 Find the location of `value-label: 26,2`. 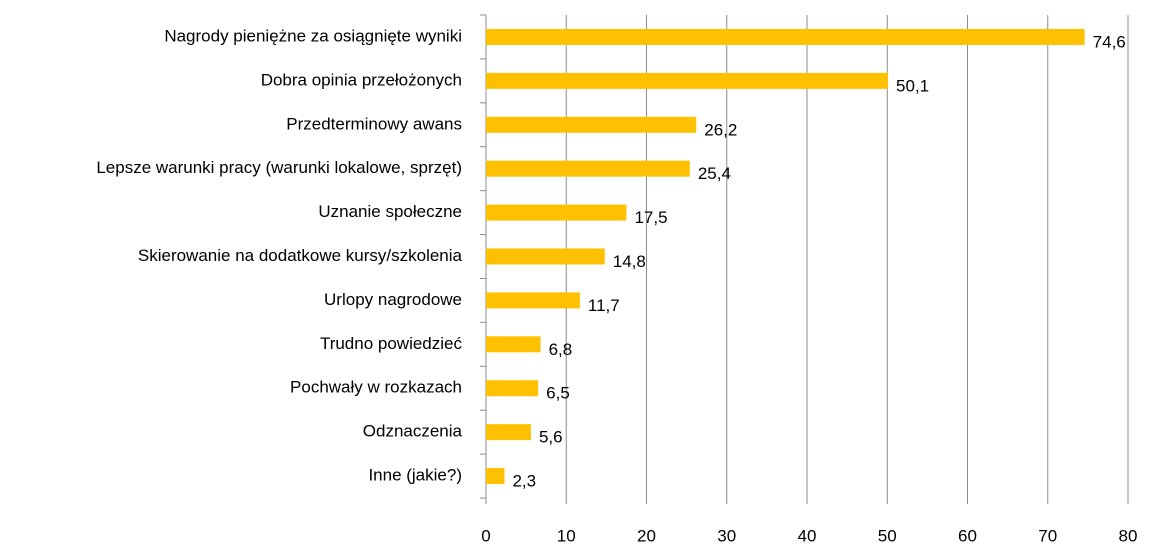

value-label: 26,2 is located at coordinates (720, 129).